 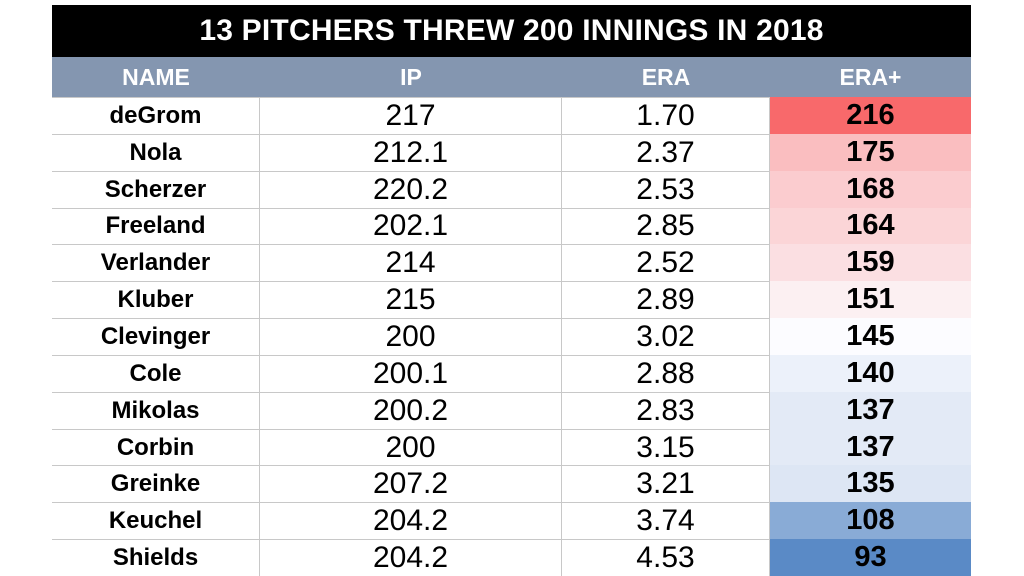 What do you see at coordinates (156, 76) in the screenshot?
I see `column-header-name: NAME` at bounding box center [156, 76].